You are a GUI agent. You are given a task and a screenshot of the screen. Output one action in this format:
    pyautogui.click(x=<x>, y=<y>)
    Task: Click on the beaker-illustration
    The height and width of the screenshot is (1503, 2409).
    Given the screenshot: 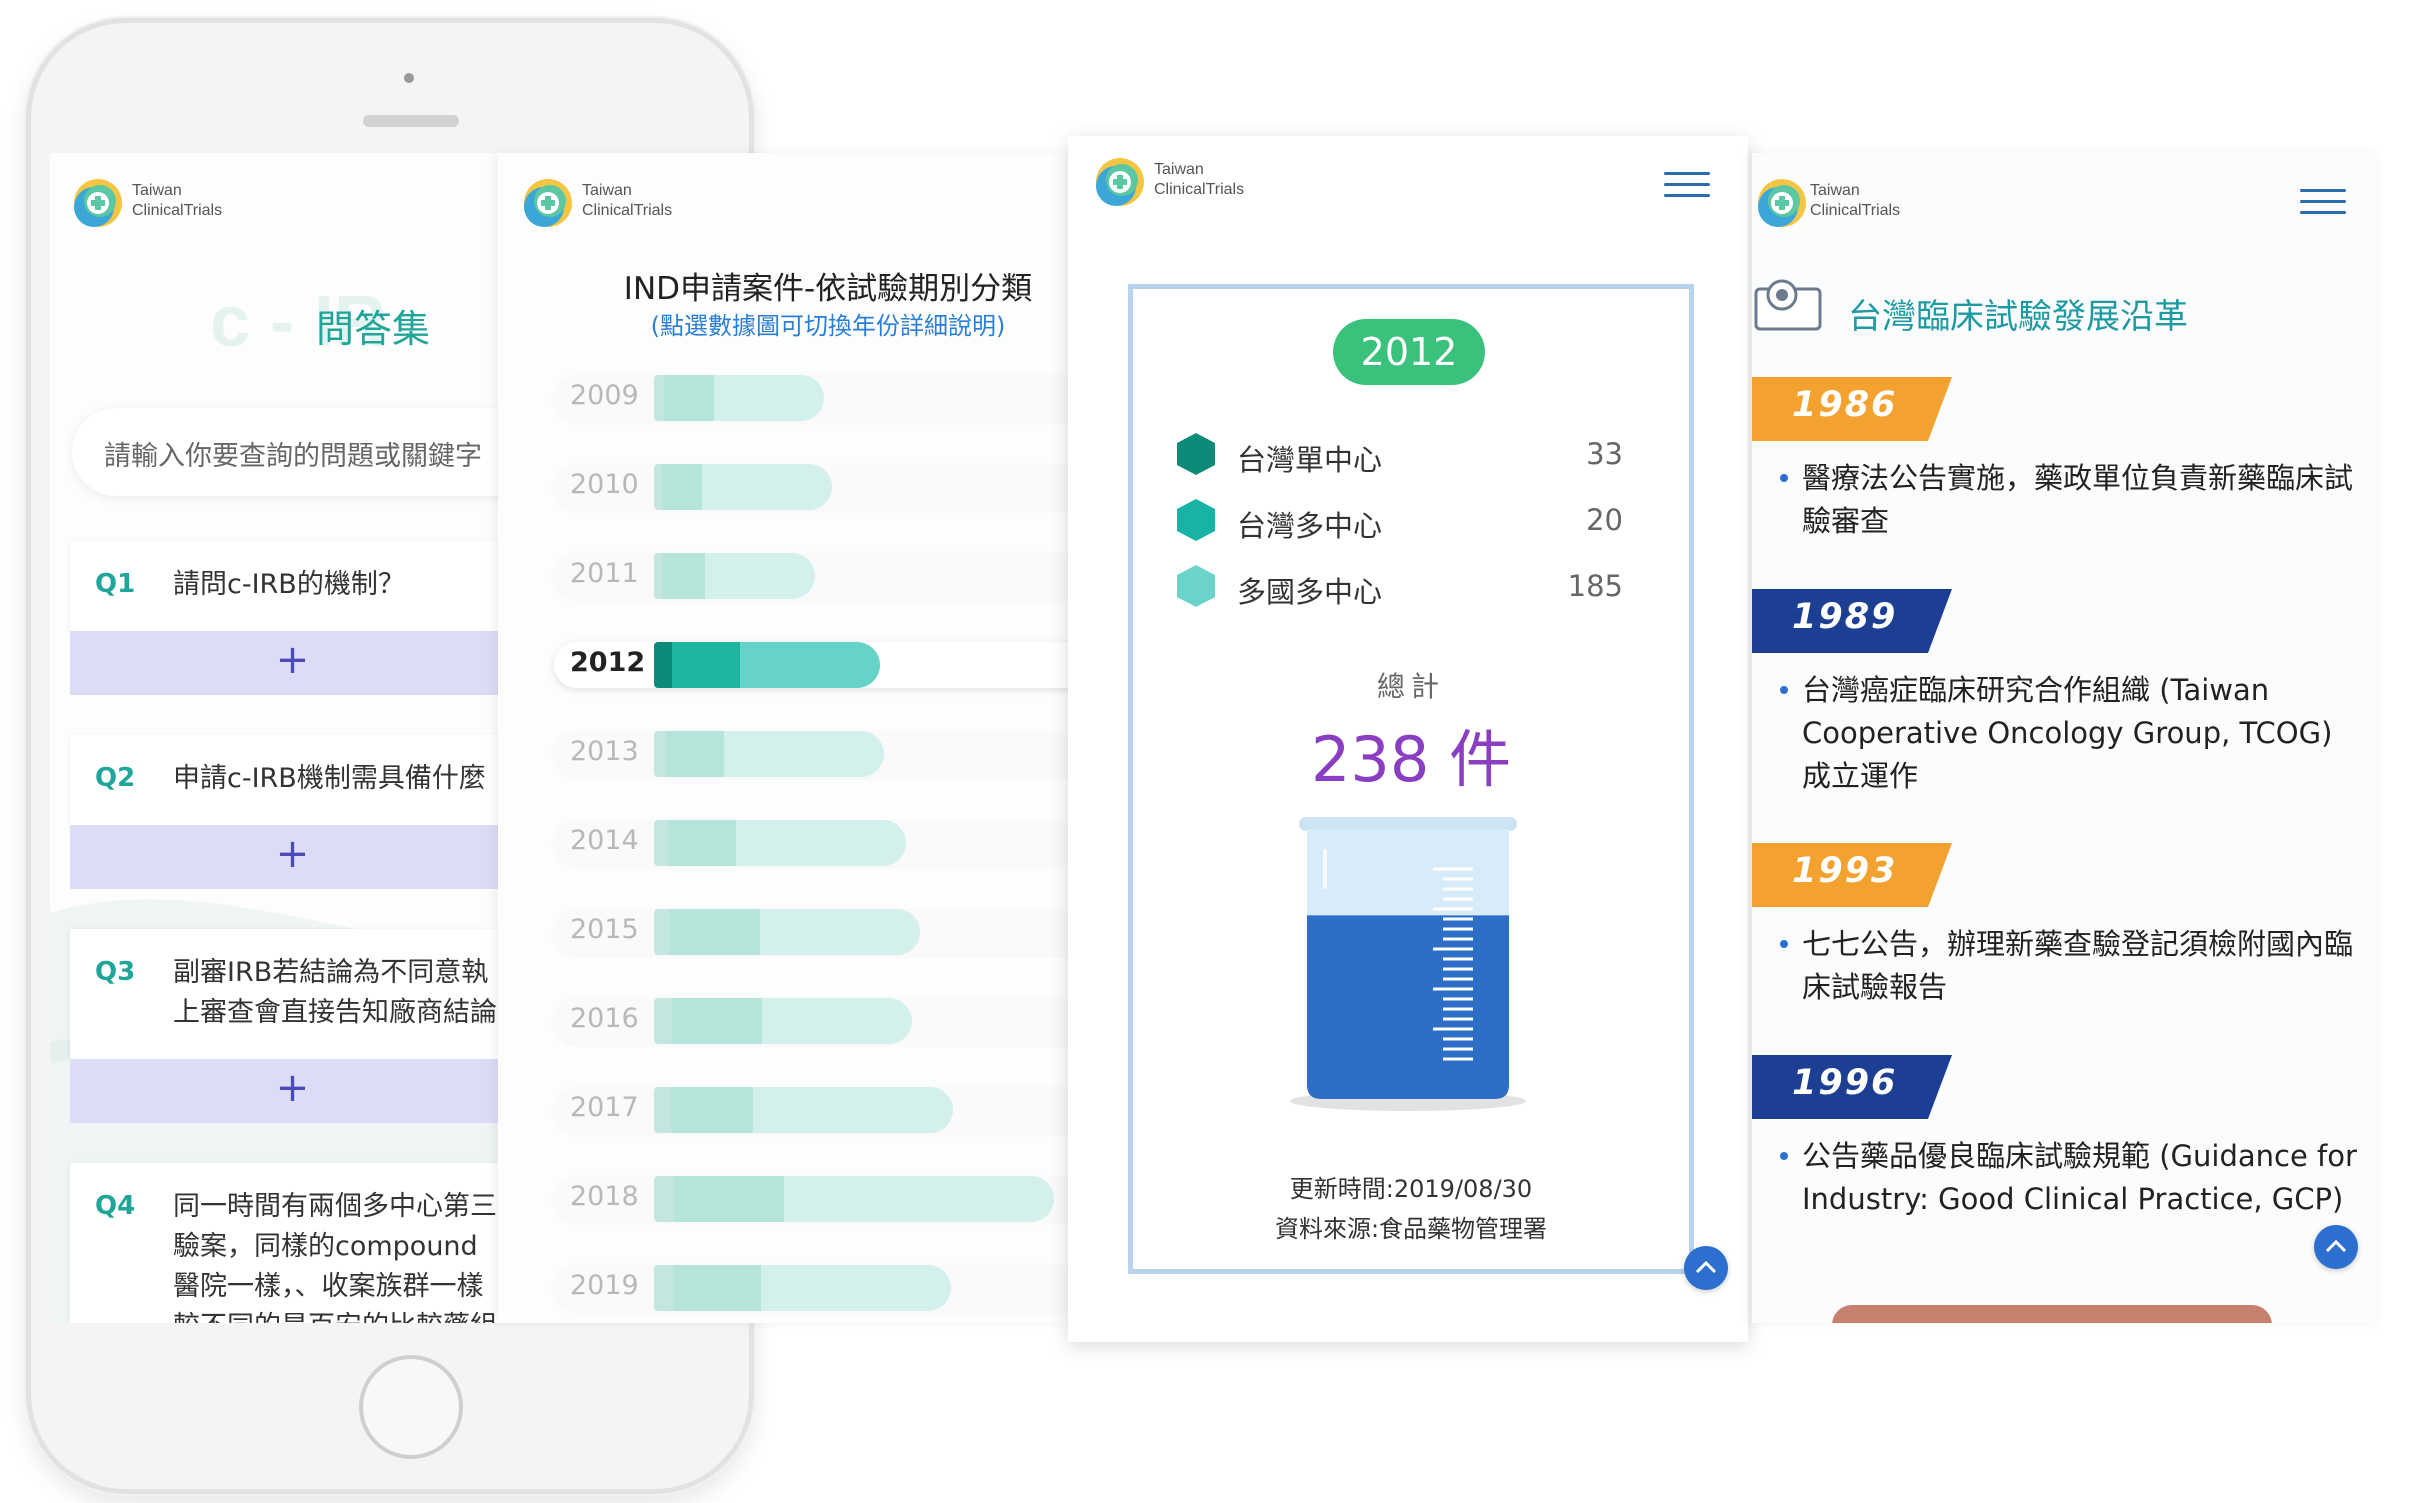 What is the action you would take?
    pyautogui.click(x=1408, y=964)
    